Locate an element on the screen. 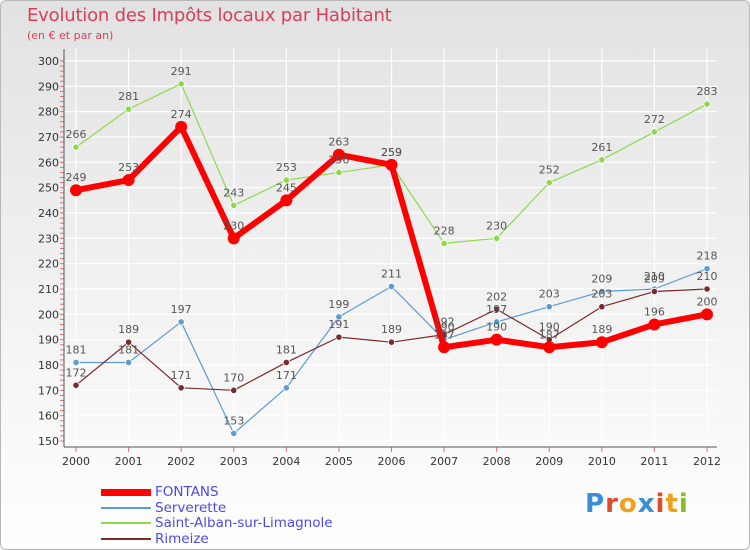  data-label: 228 is located at coordinates (444, 230).